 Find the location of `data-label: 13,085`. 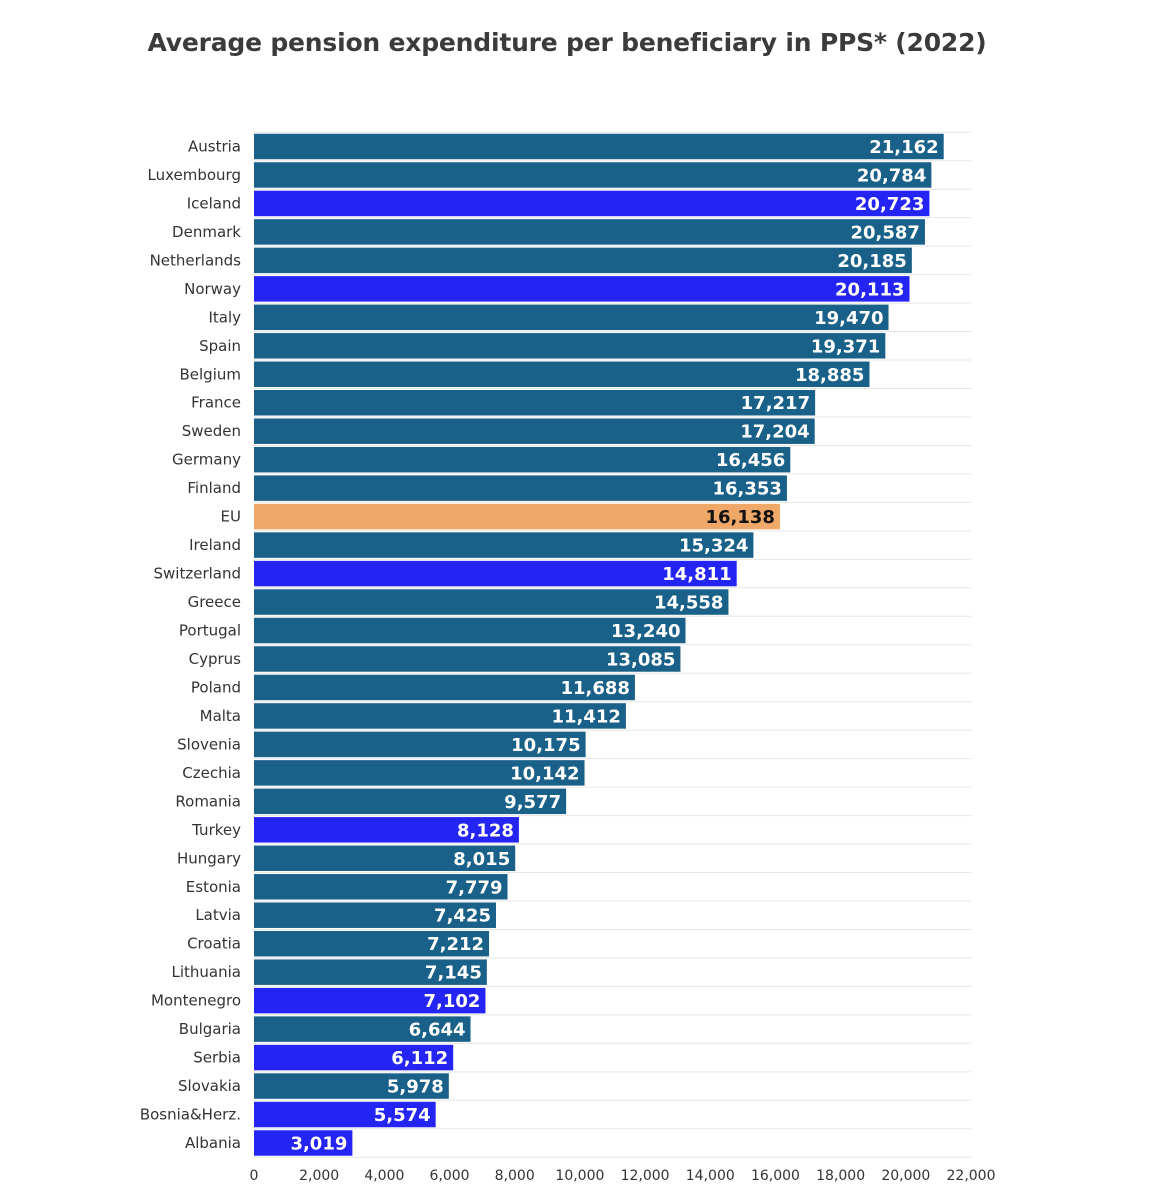

data-label: 13,085 is located at coordinates (640, 659).